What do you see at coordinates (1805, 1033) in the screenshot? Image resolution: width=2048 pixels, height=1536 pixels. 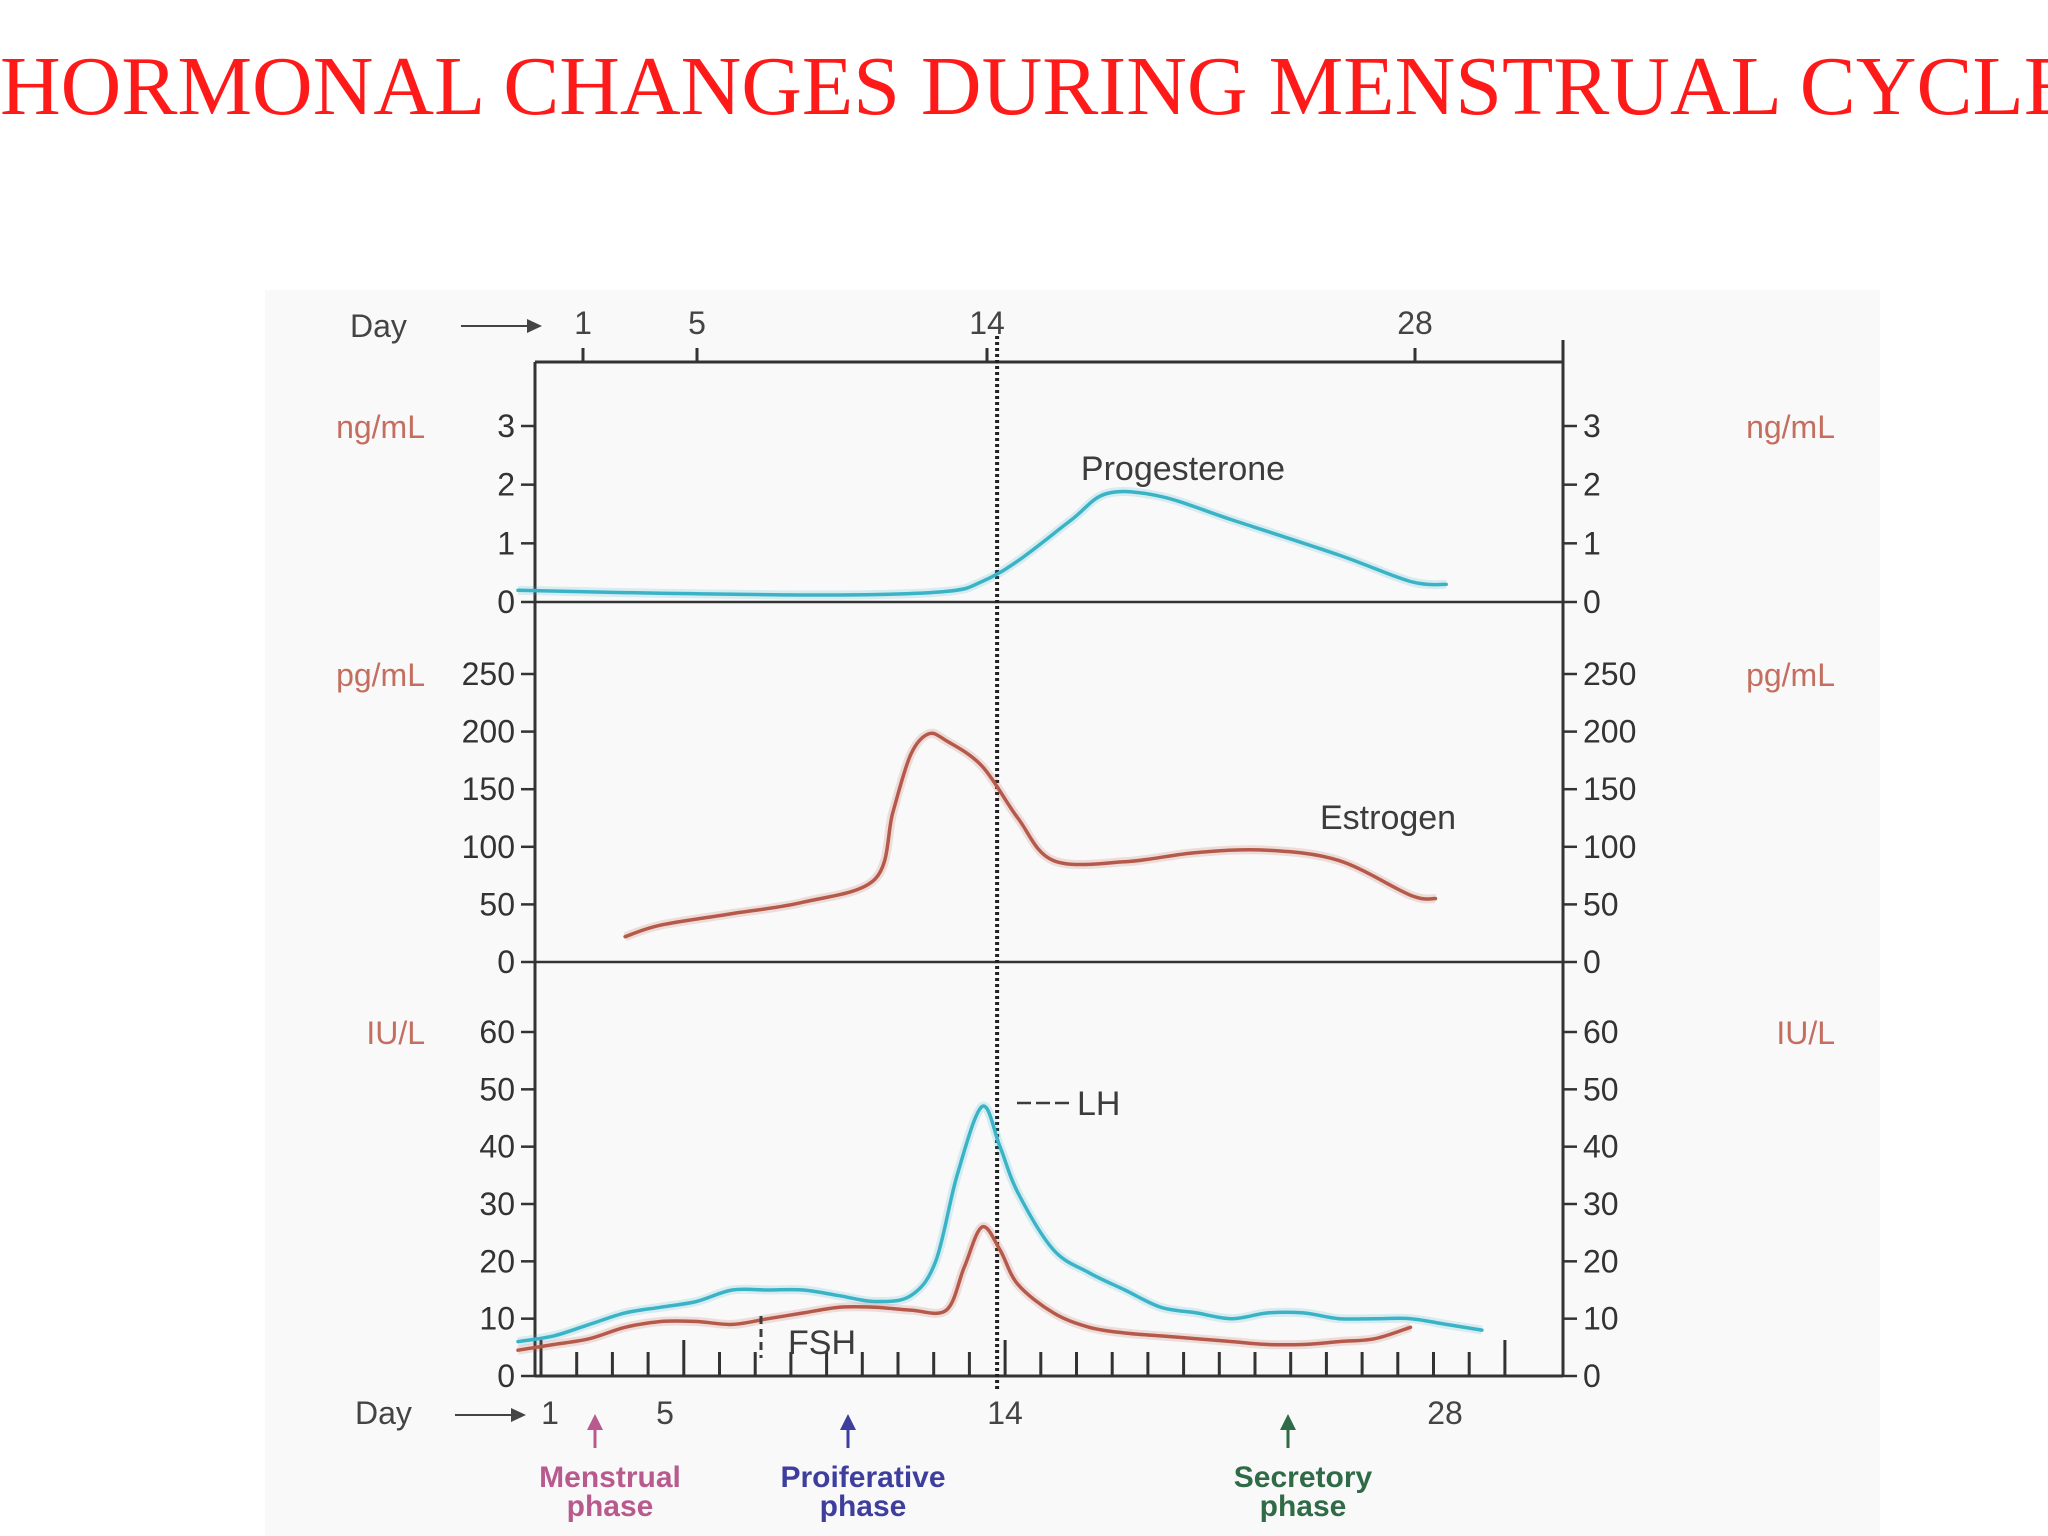 I see `right-unit-label: IU/L` at bounding box center [1805, 1033].